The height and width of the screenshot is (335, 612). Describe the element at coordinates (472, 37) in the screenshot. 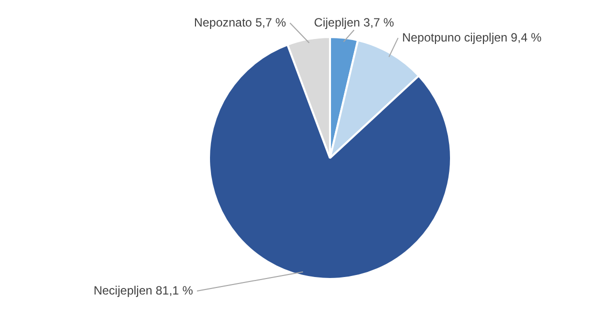

I see `slice-label: Nepotpuno cijepljen 9,4 %` at that location.